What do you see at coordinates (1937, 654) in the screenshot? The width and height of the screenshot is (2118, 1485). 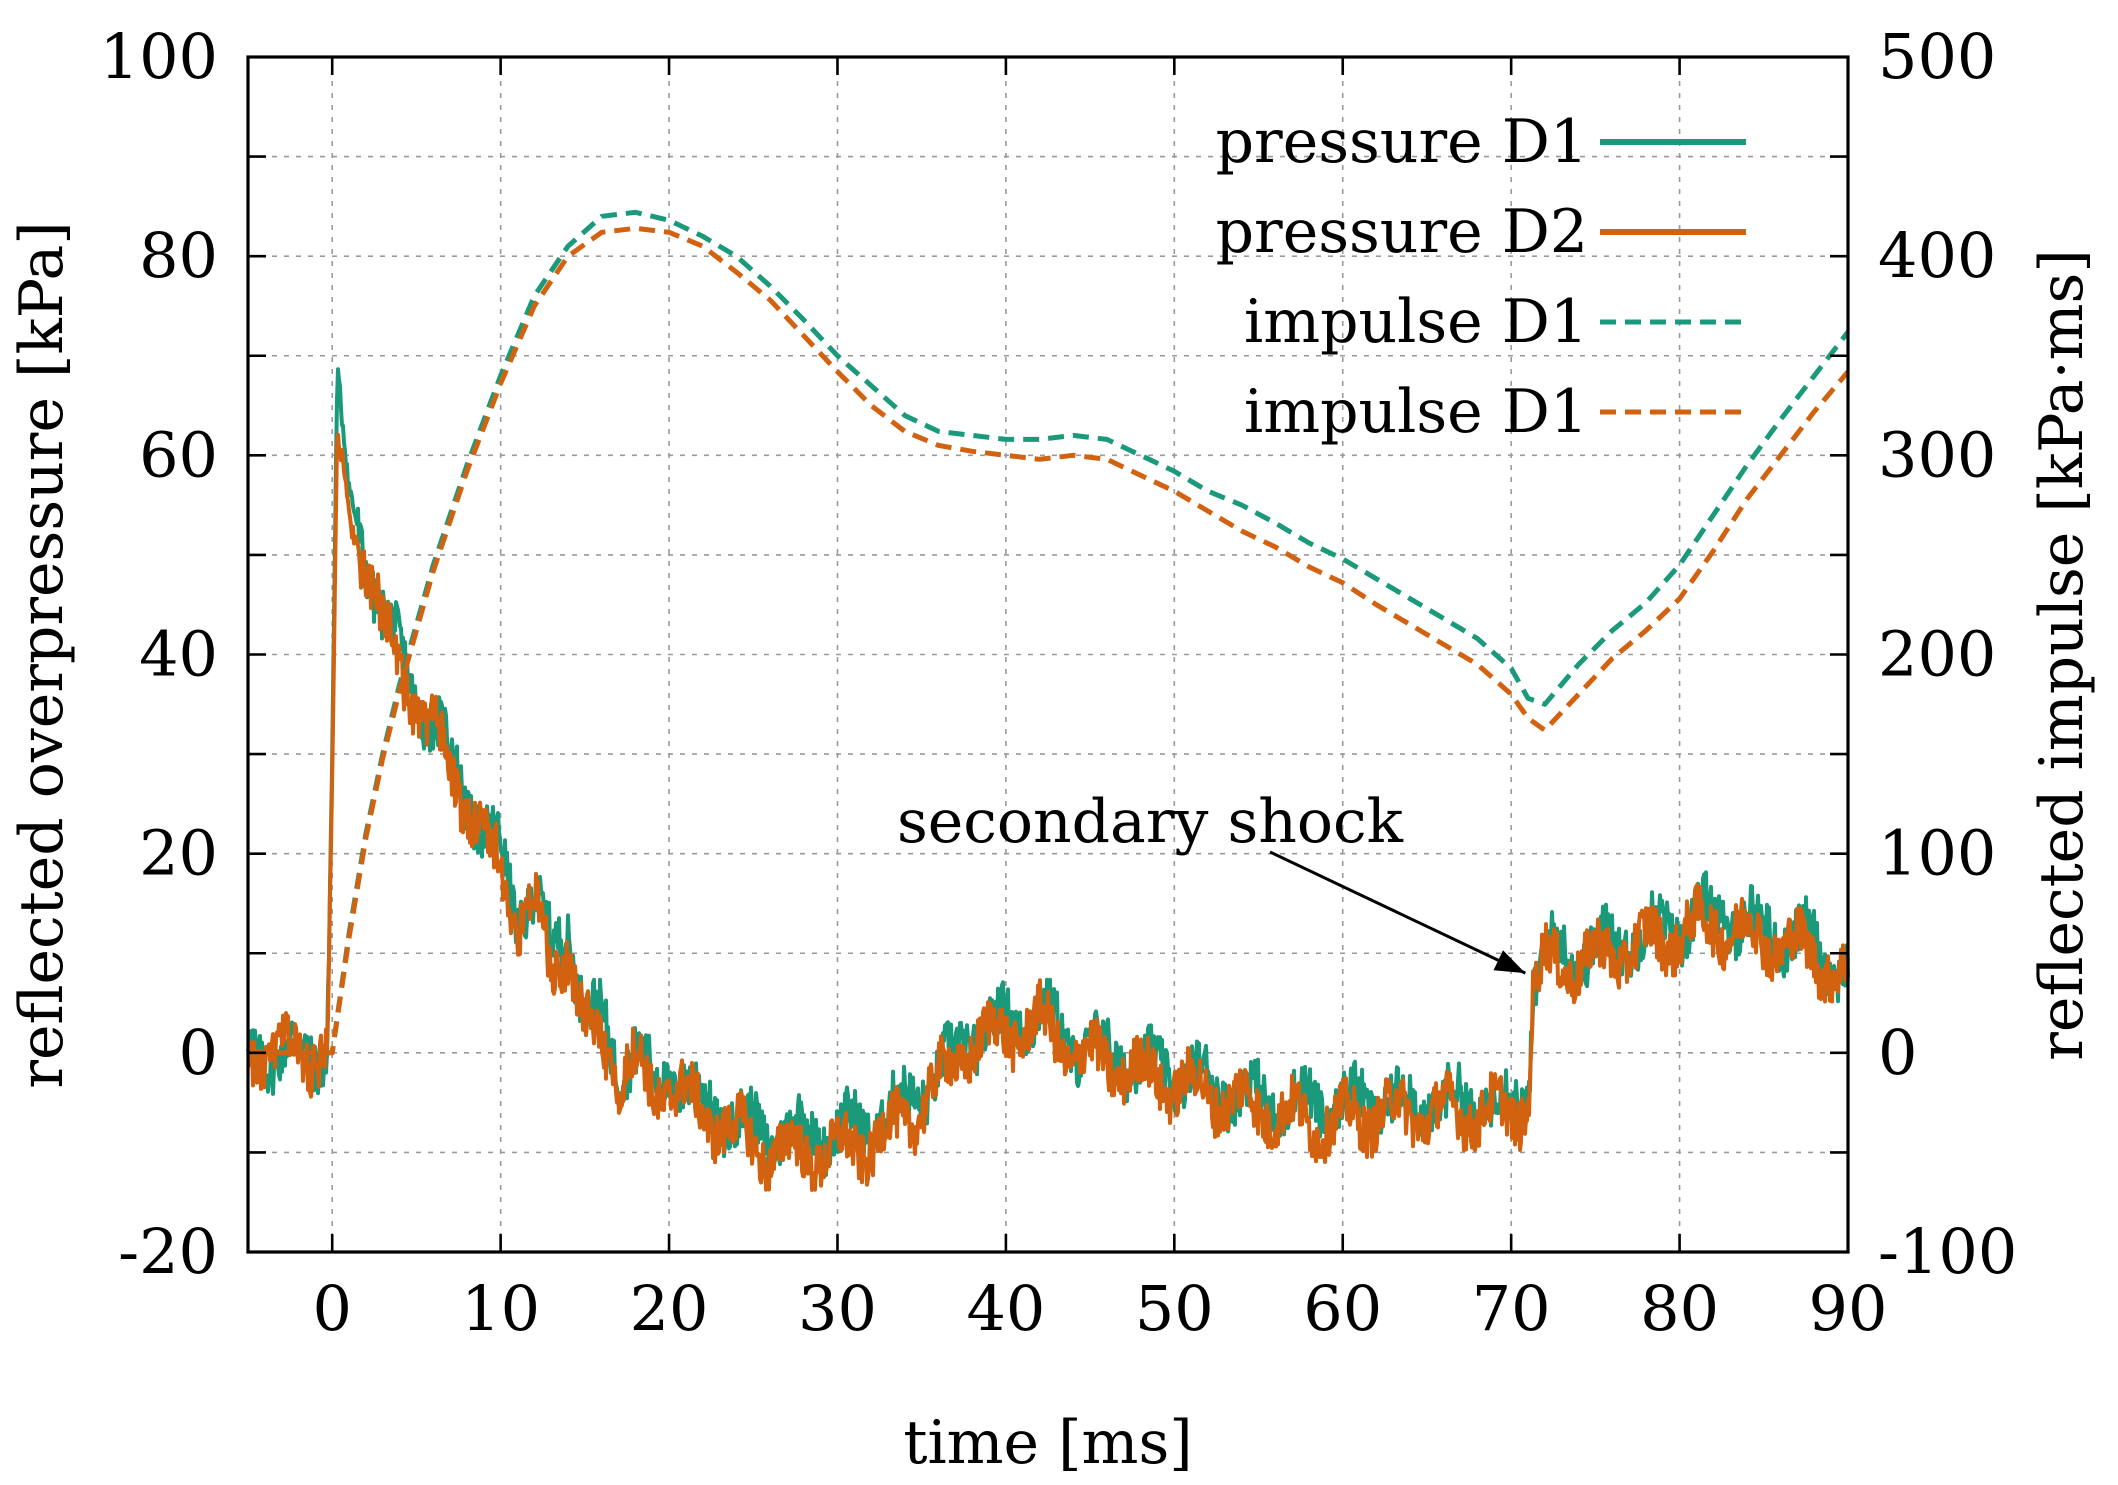 I see `y2-tick-label: 200` at bounding box center [1937, 654].